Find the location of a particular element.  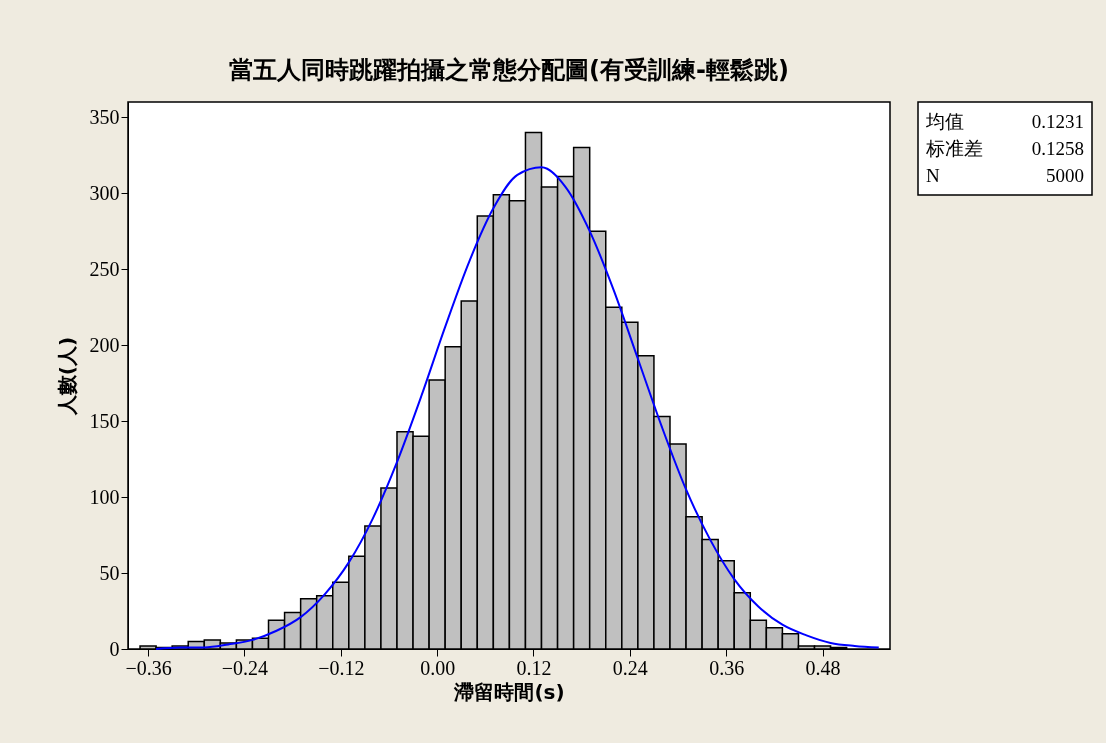

y-tick-label: 200 is located at coordinates (104, 344).